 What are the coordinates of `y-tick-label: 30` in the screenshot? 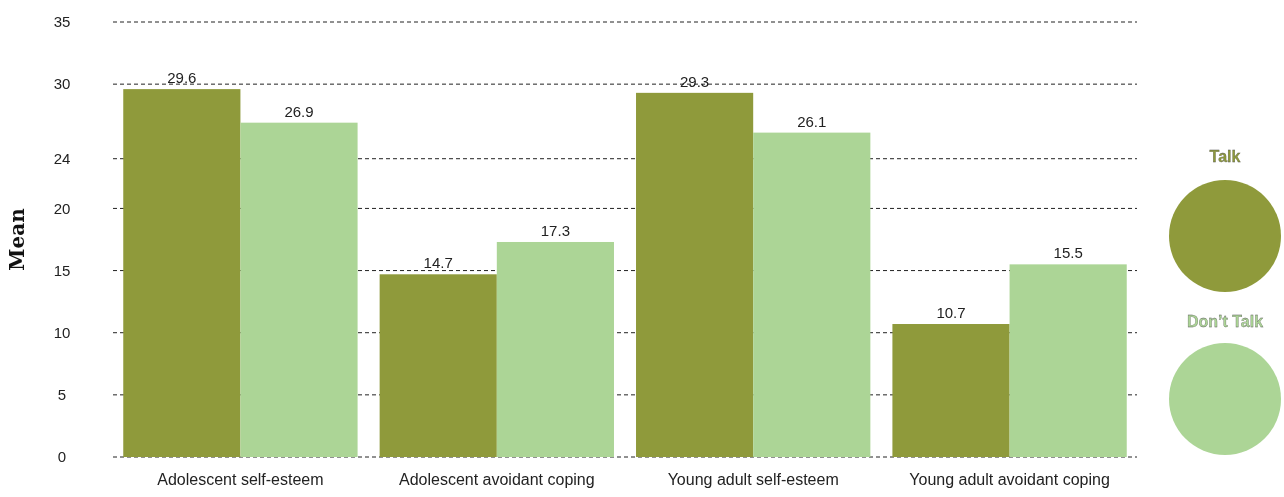 It's located at (62, 84).